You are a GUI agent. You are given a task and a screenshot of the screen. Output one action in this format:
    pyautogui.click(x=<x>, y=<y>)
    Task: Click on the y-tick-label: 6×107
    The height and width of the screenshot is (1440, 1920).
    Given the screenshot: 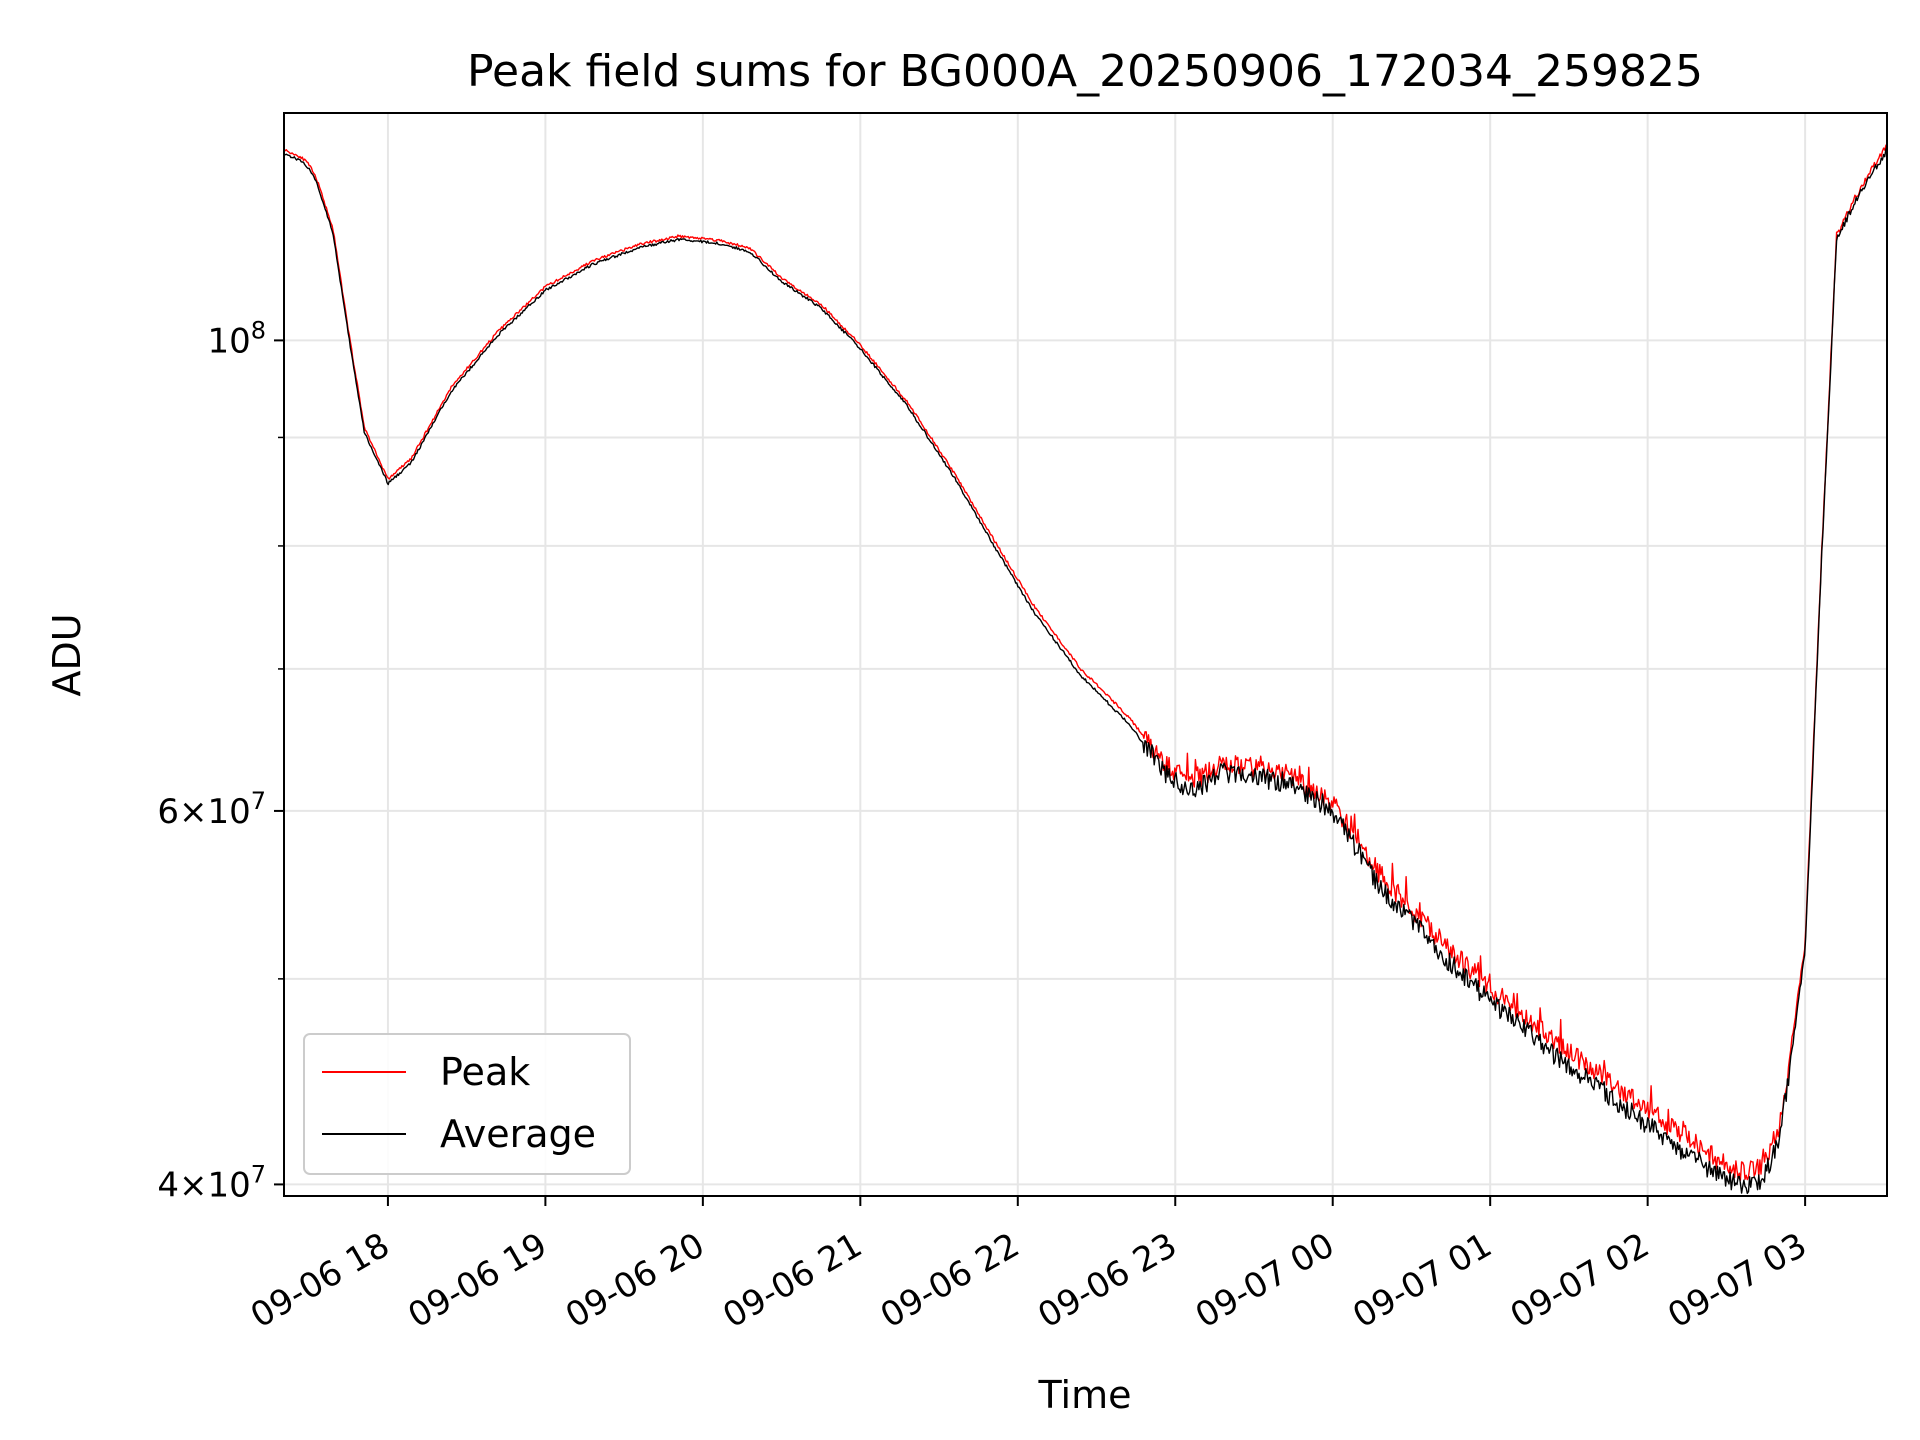 What is the action you would take?
    pyautogui.click(x=211, y=809)
    